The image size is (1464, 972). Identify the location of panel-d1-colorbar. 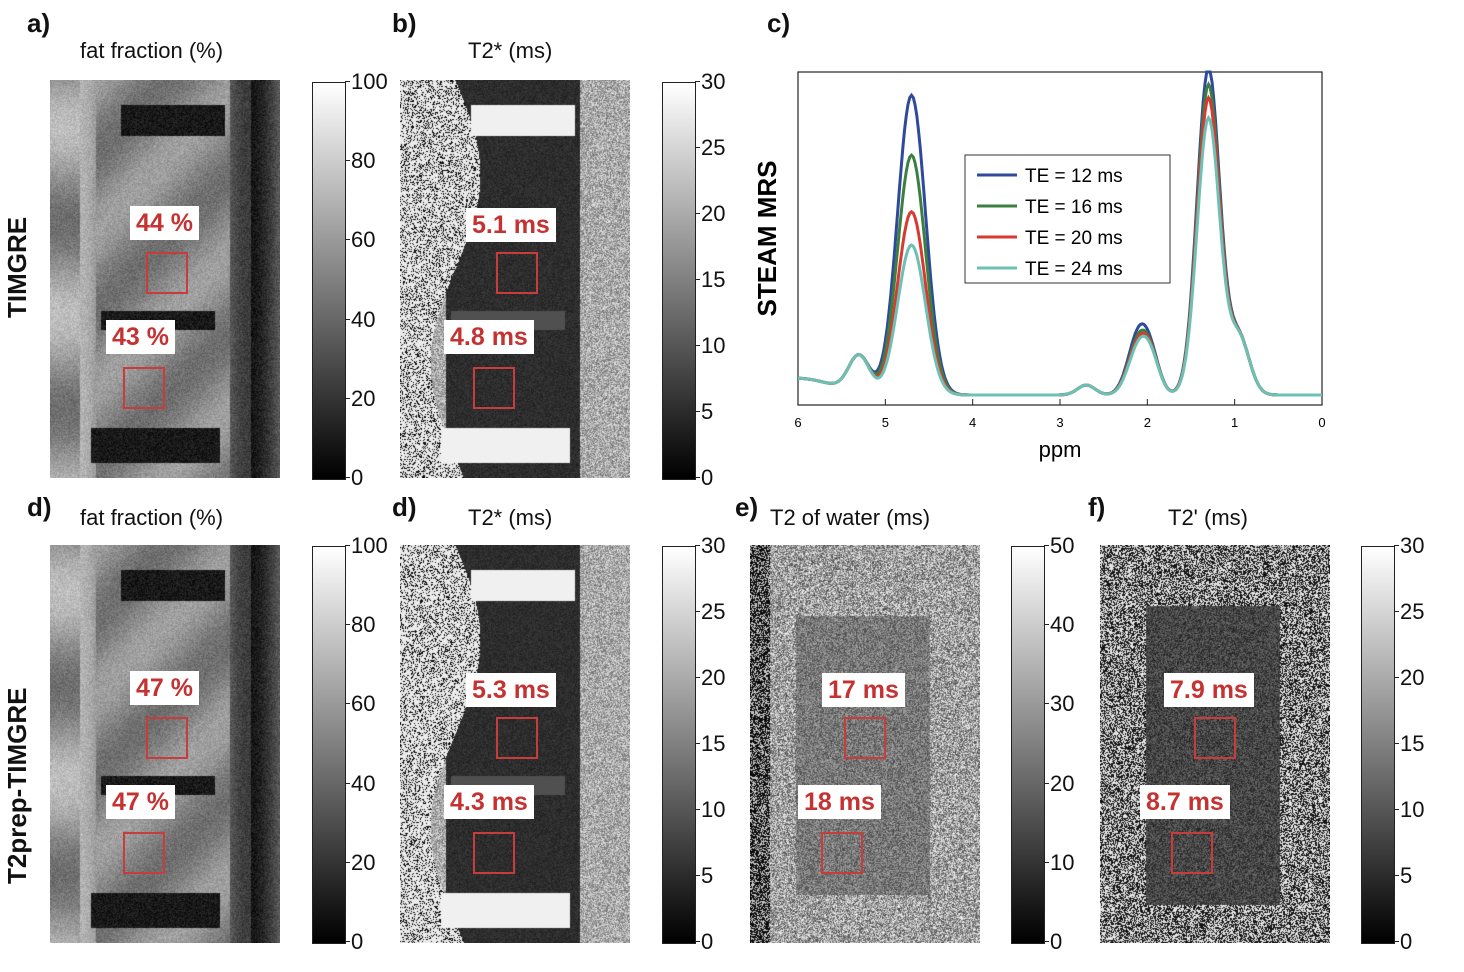
(329, 745).